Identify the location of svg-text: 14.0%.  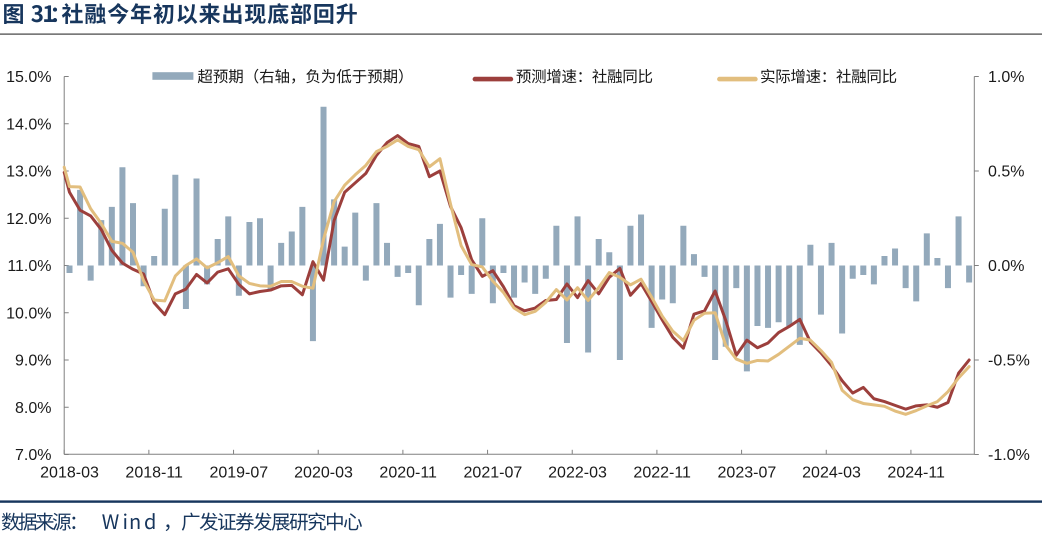
(28, 124).